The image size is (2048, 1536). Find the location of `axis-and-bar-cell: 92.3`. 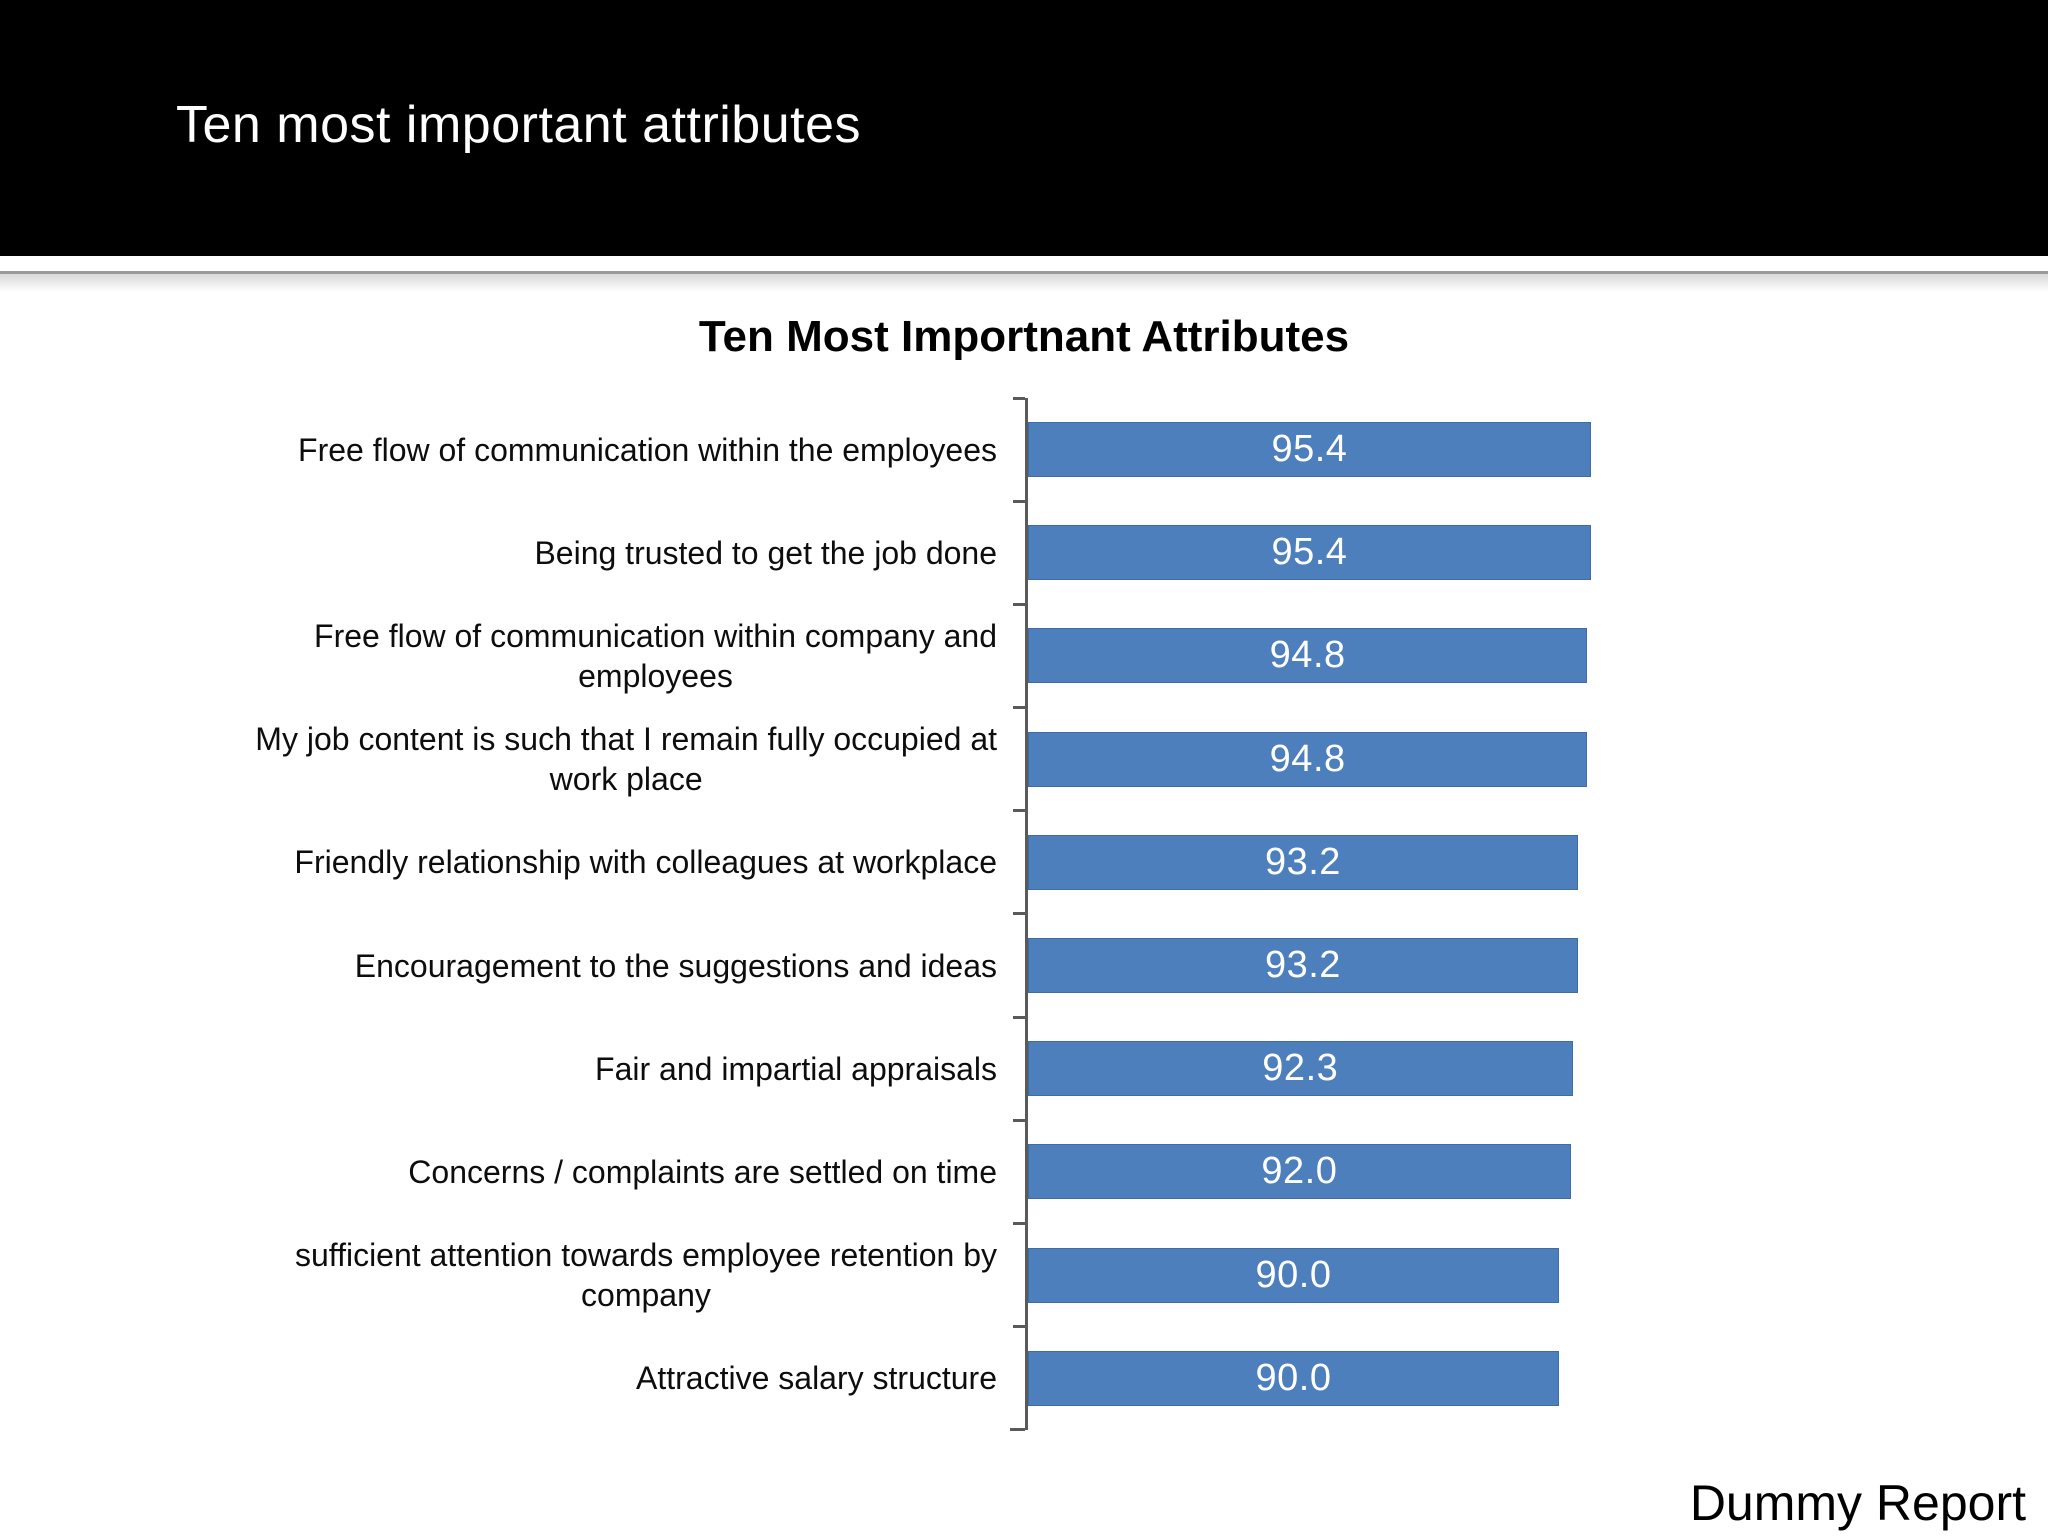

axis-and-bar-cell: 92.3 is located at coordinates (1315, 1068).